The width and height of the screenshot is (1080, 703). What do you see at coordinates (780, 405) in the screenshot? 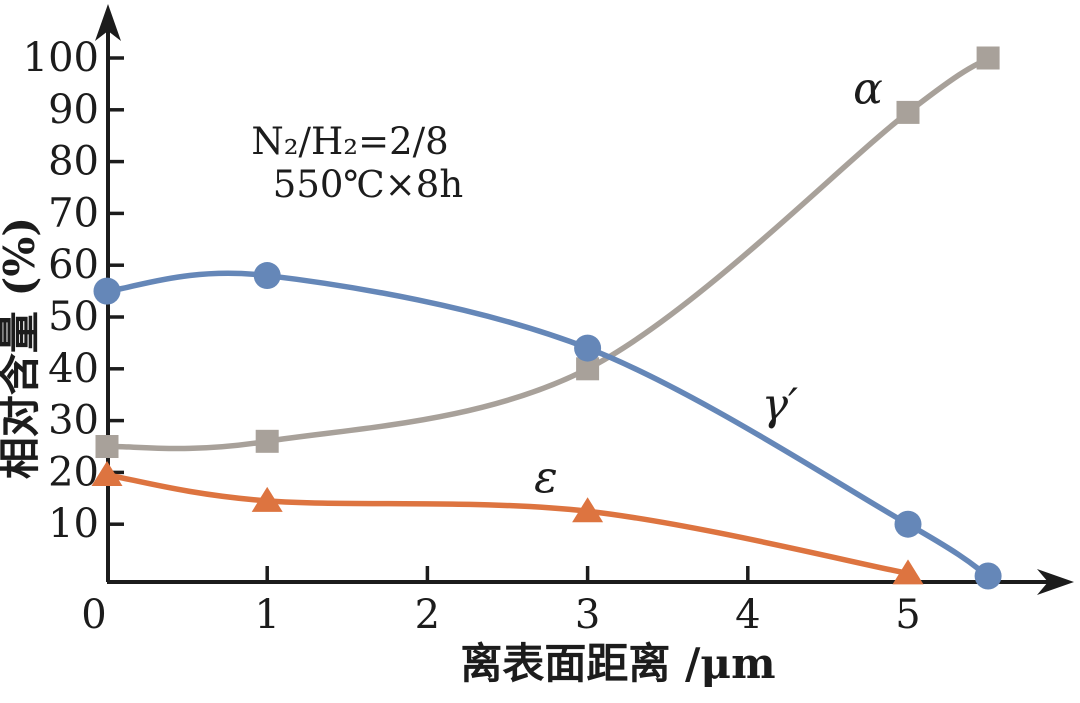
I see `series-label-gamma-prime: γ′` at bounding box center [780, 405].